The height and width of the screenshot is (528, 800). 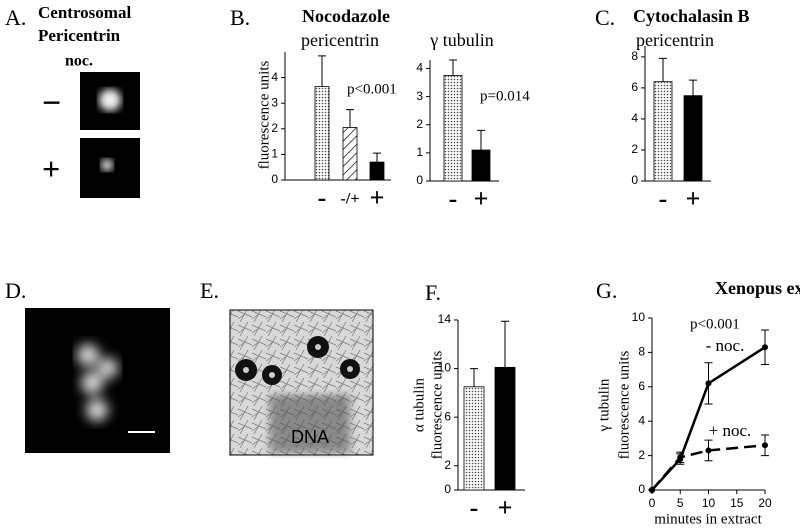 What do you see at coordinates (209, 290) in the screenshot?
I see `panel-label: E.` at bounding box center [209, 290].